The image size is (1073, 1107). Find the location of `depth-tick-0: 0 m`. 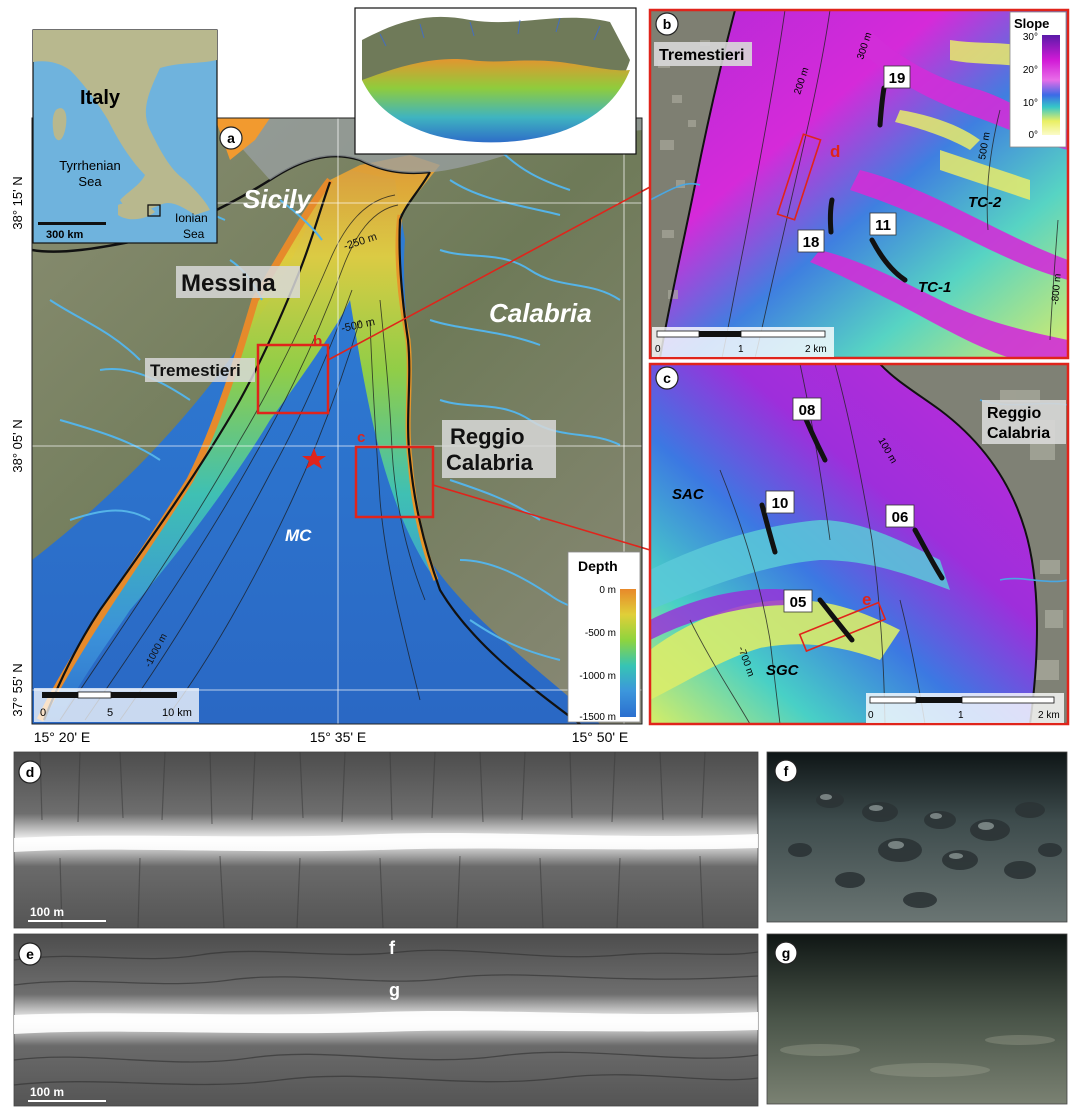

depth-tick-0: 0 m is located at coordinates (607, 590).